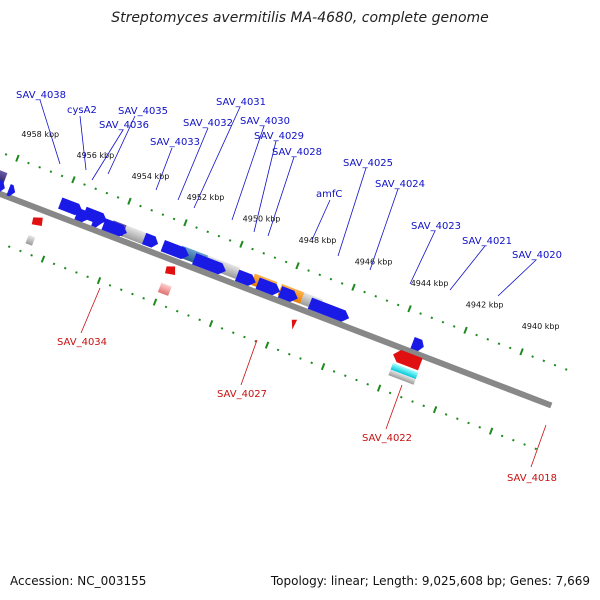  Describe the element at coordinates (4, 174) in the screenshot. I see `gene-box-navy` at that location.